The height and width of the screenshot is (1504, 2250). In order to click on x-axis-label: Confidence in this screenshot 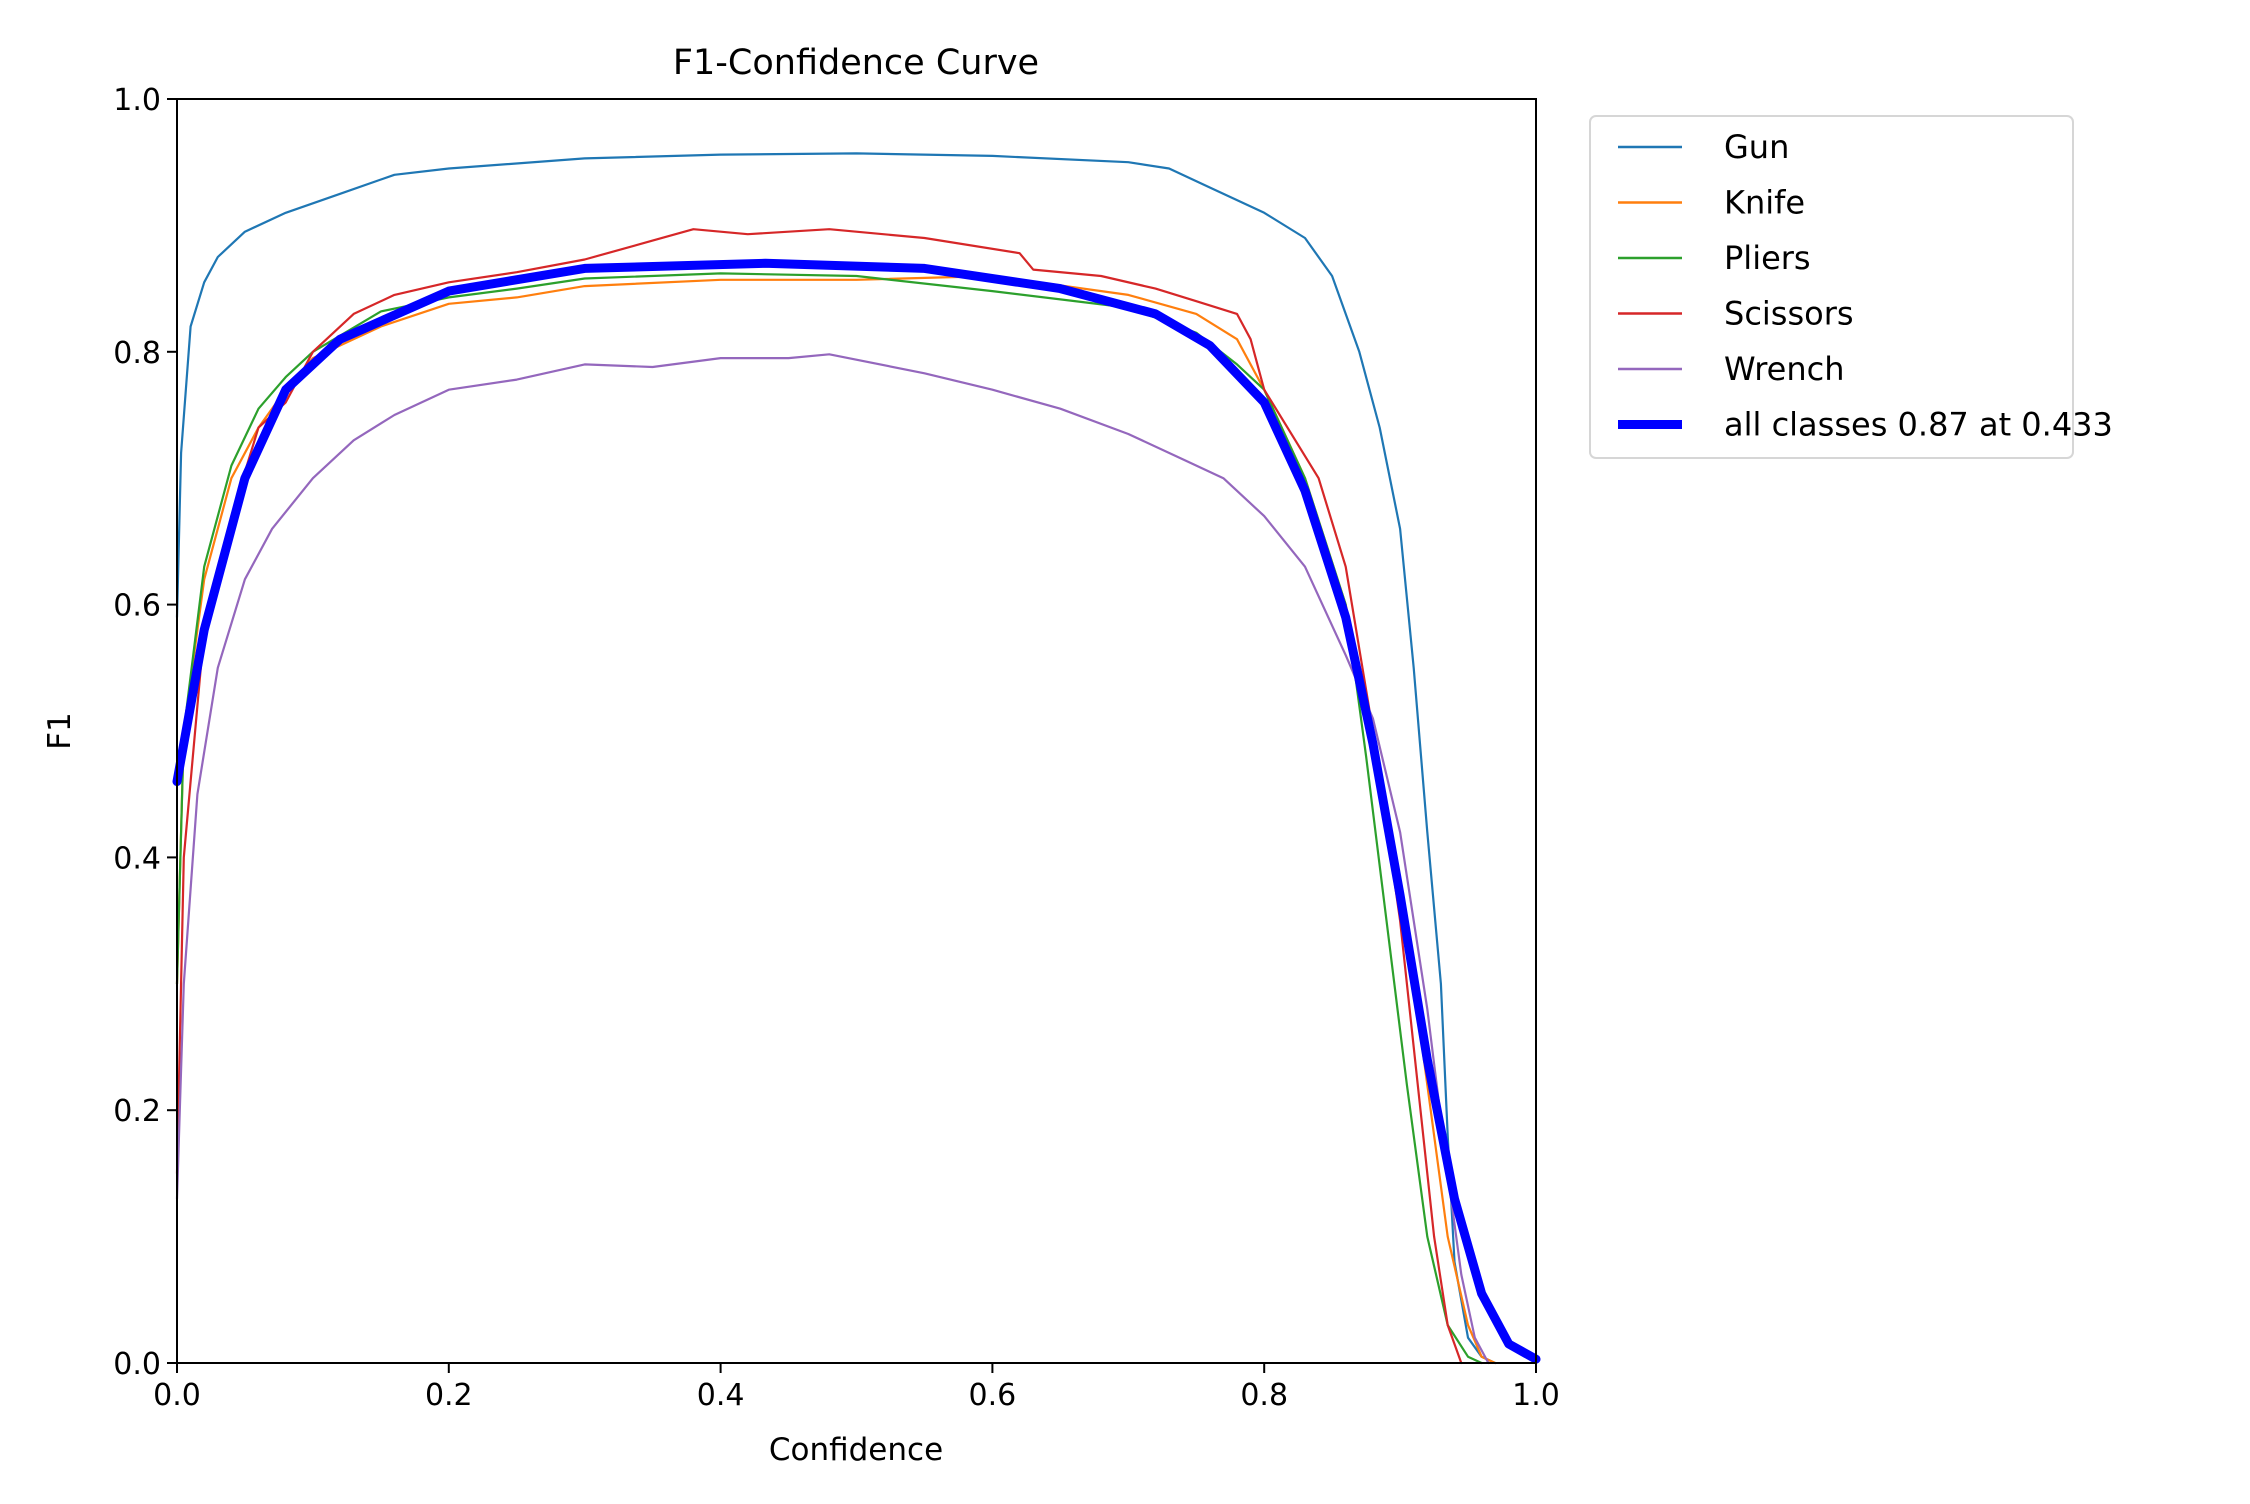, I will do `click(856, 1450)`.